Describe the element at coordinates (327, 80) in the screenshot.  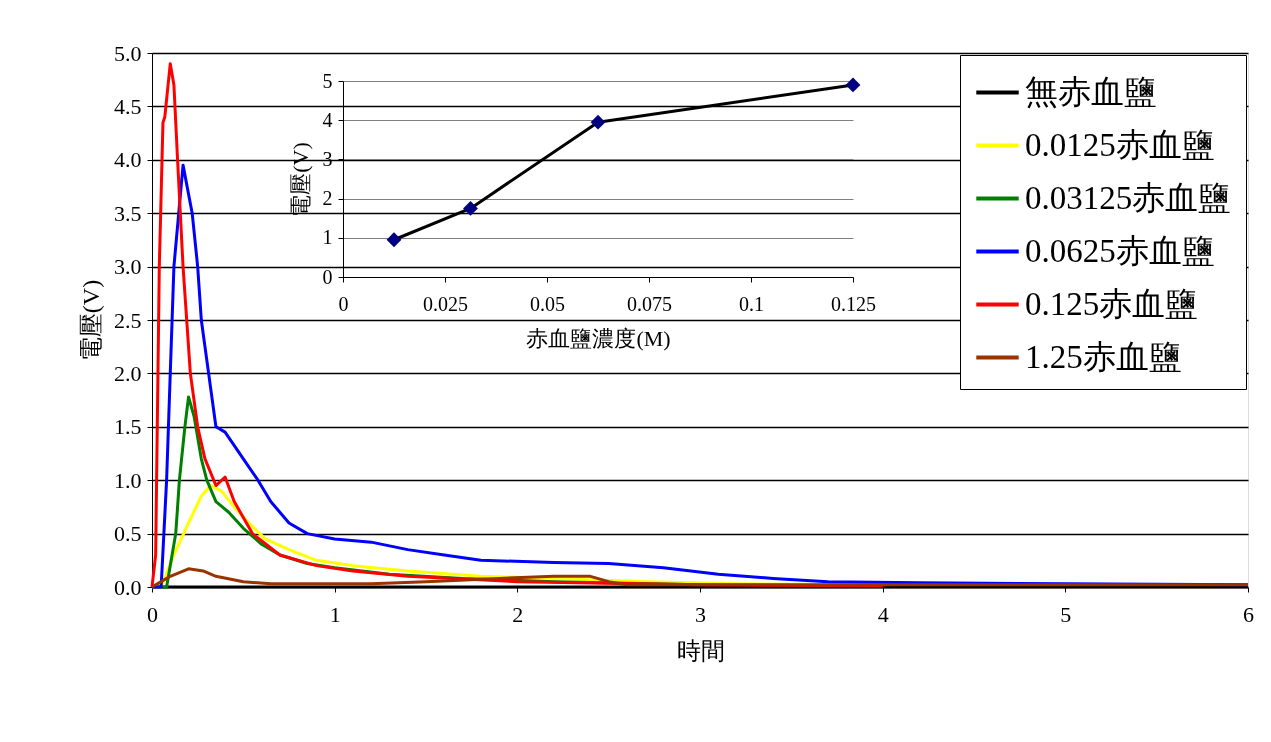
I see `y-tick-label: 5` at that location.